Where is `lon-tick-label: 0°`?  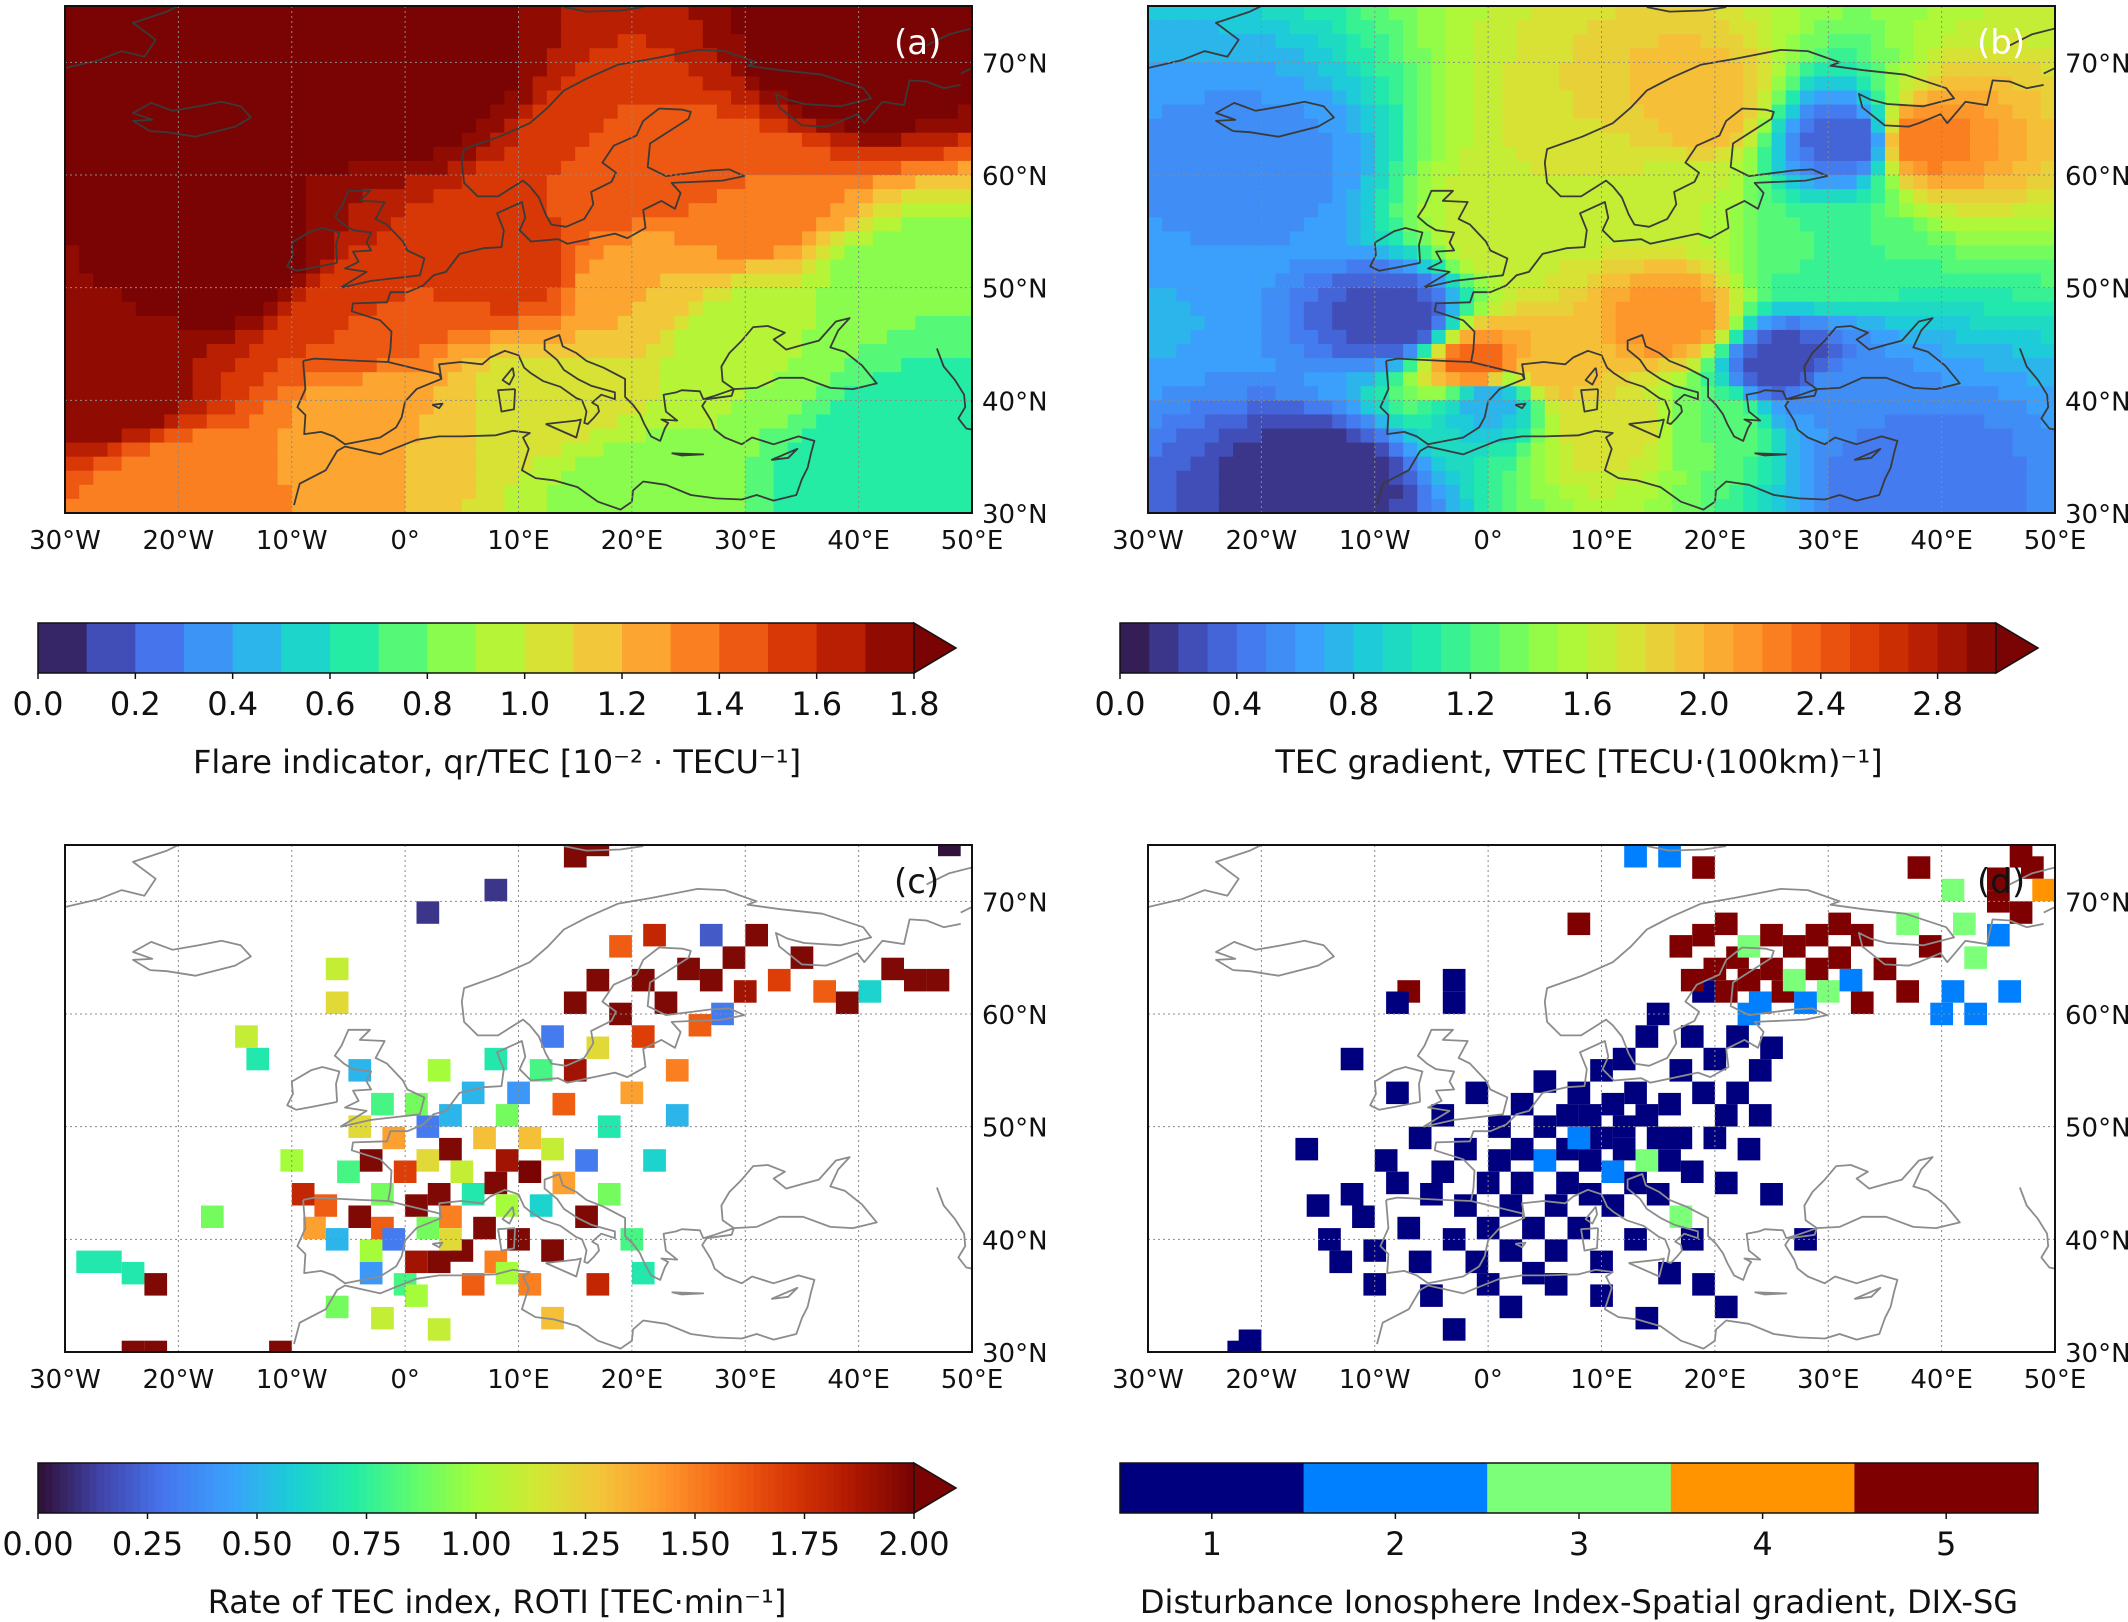
lon-tick-label: 0° is located at coordinates (405, 541).